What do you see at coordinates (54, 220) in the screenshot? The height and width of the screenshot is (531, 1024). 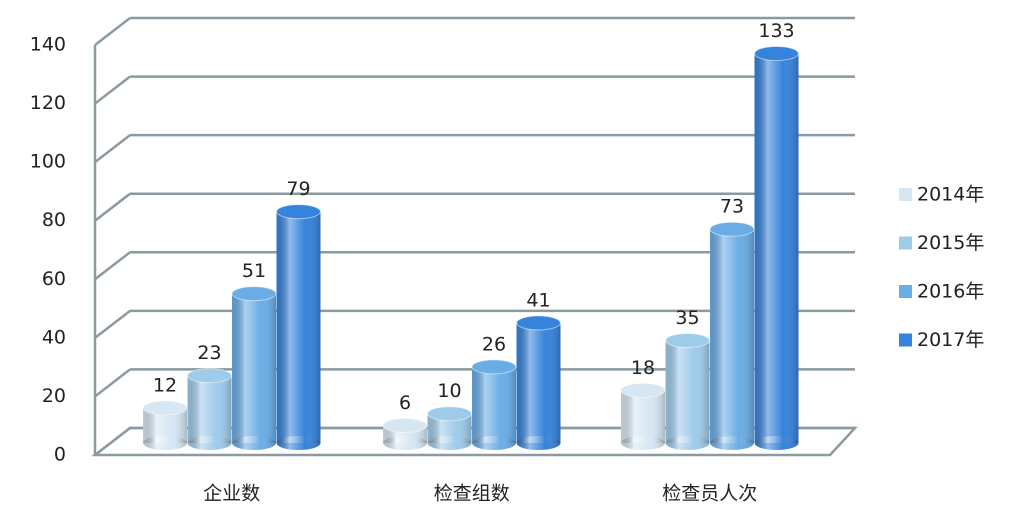 I see `y-tick-label: 80` at bounding box center [54, 220].